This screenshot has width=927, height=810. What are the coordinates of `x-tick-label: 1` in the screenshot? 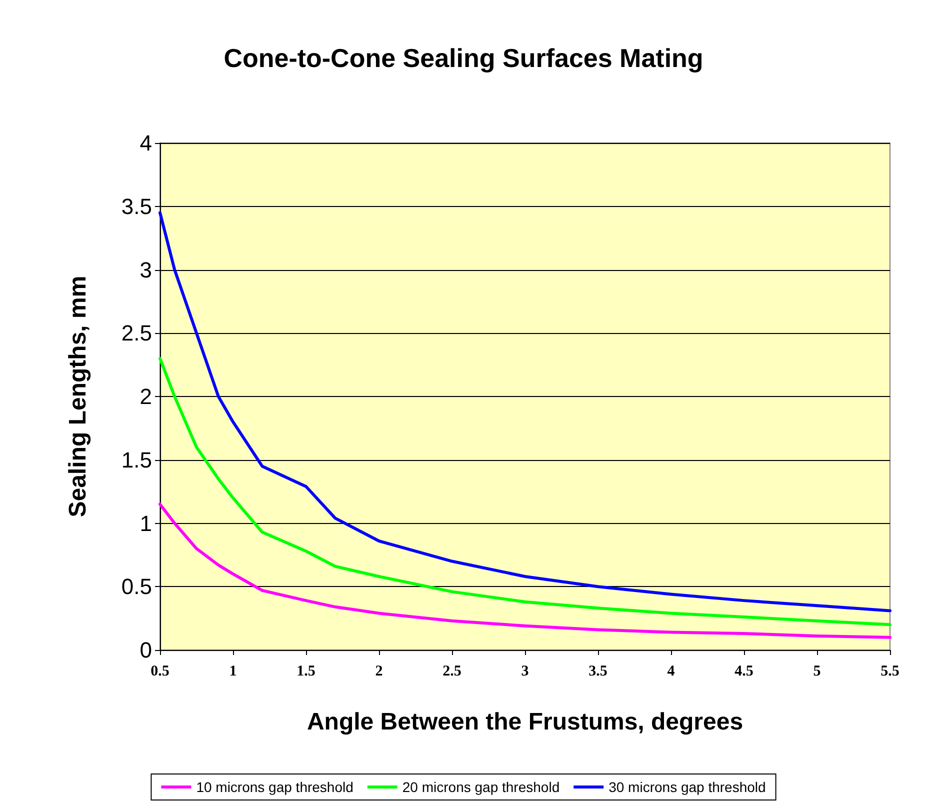 It's located at (233, 672).